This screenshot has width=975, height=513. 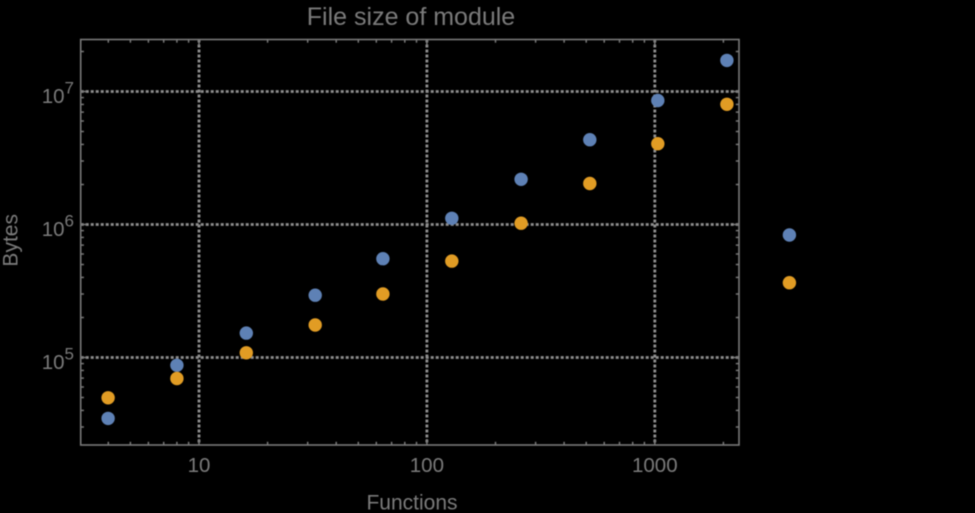 I want to click on svg-text: File size of module, so click(x=411, y=17).